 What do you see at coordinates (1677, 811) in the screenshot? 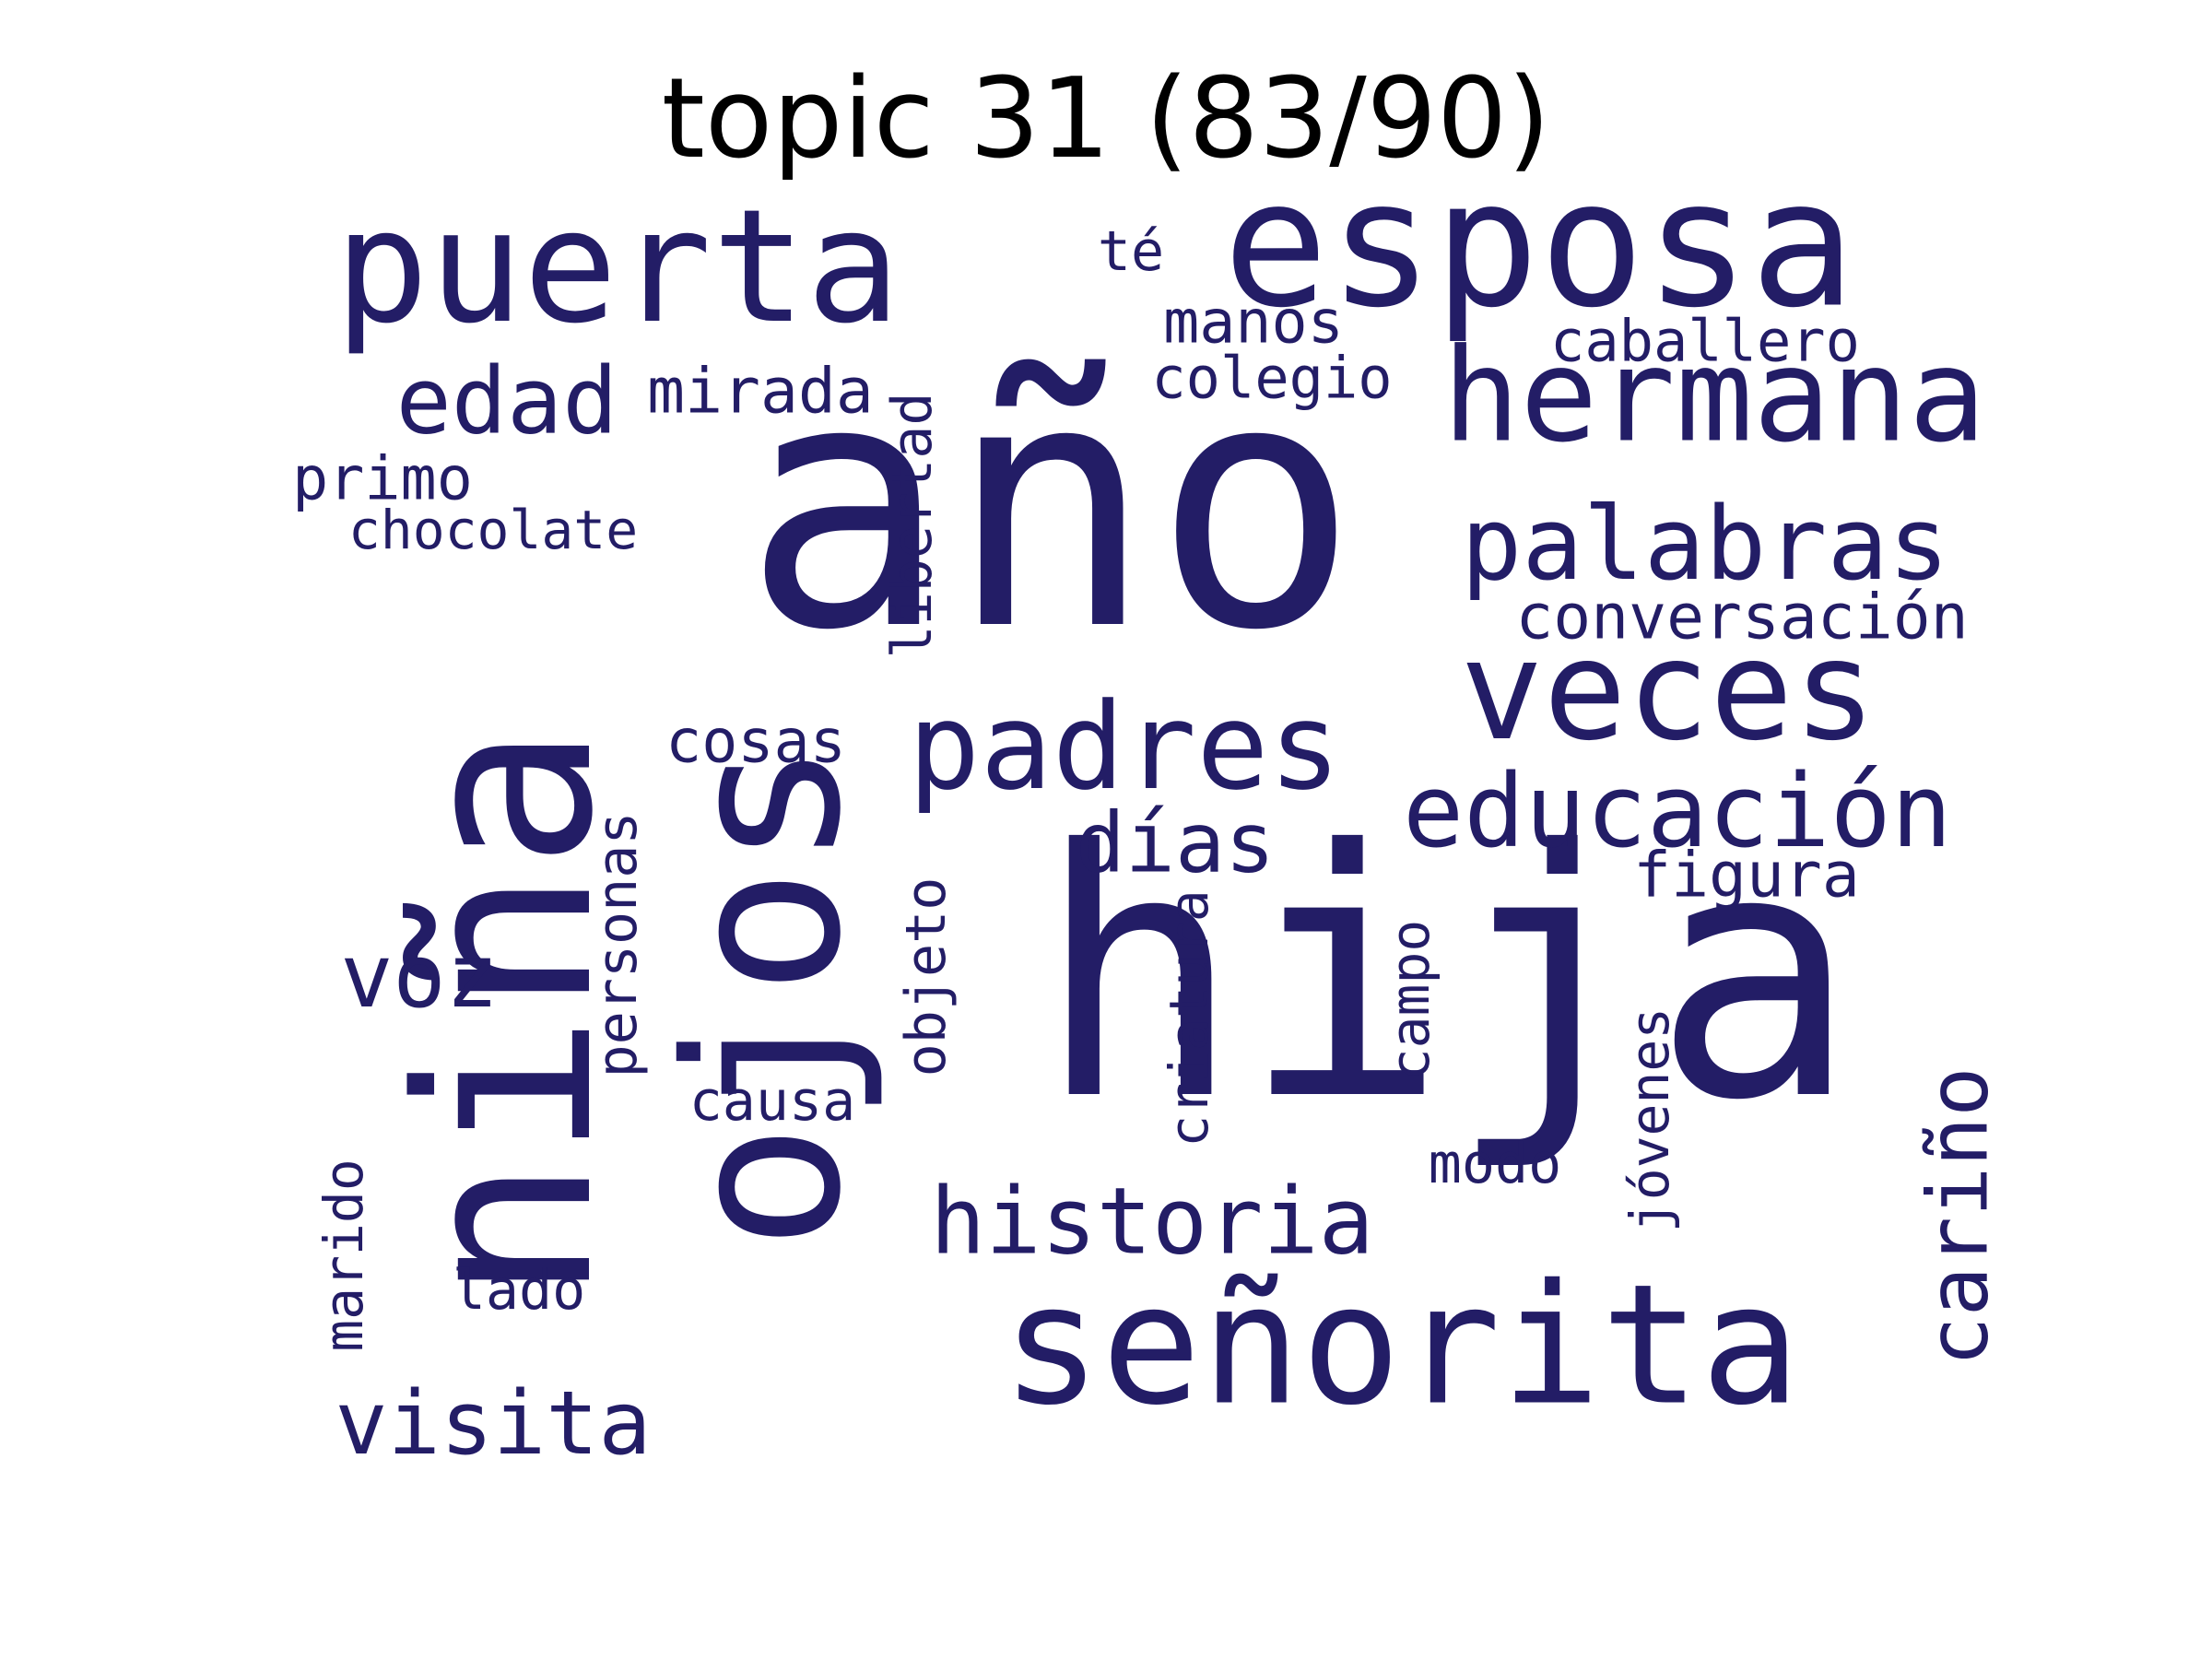
I see `word-cloud-term: educación` at bounding box center [1677, 811].